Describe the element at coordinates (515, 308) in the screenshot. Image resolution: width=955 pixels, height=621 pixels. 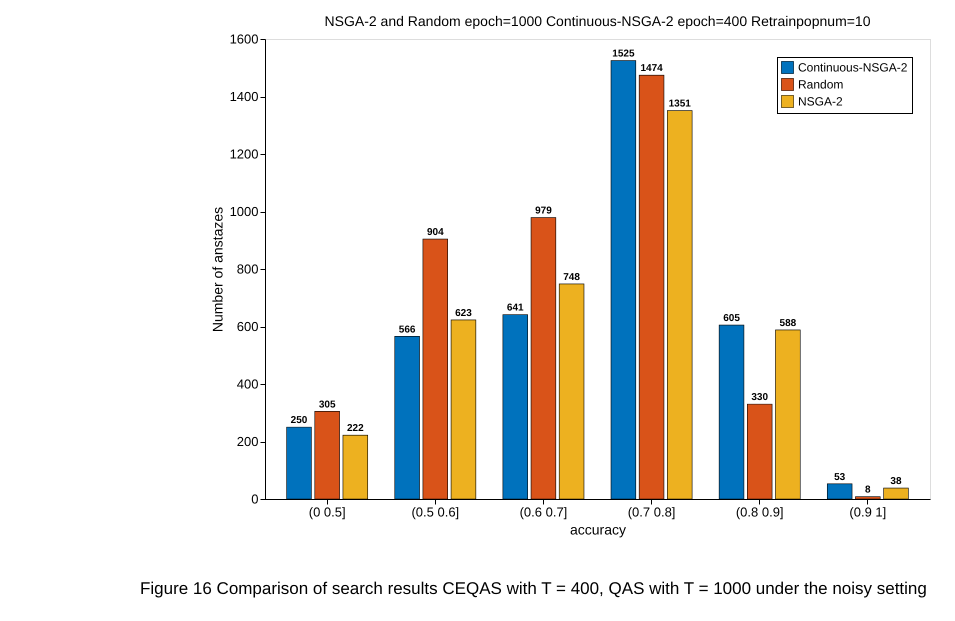
I see `data-label: 641` at that location.